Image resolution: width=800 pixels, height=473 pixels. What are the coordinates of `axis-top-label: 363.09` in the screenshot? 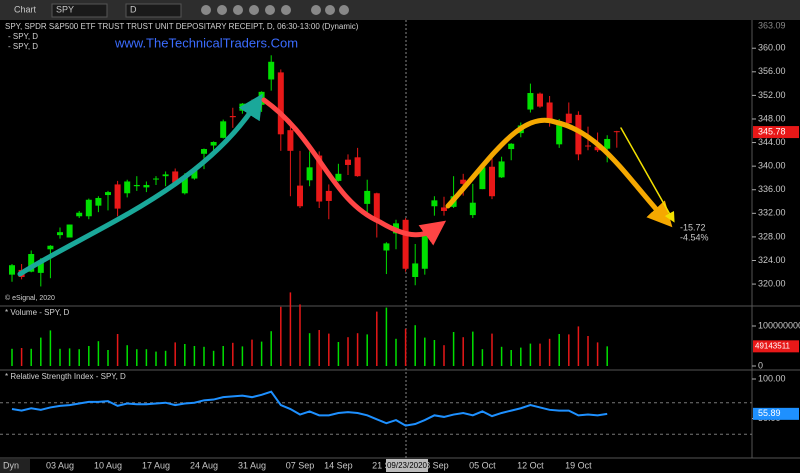 It's located at (772, 25).